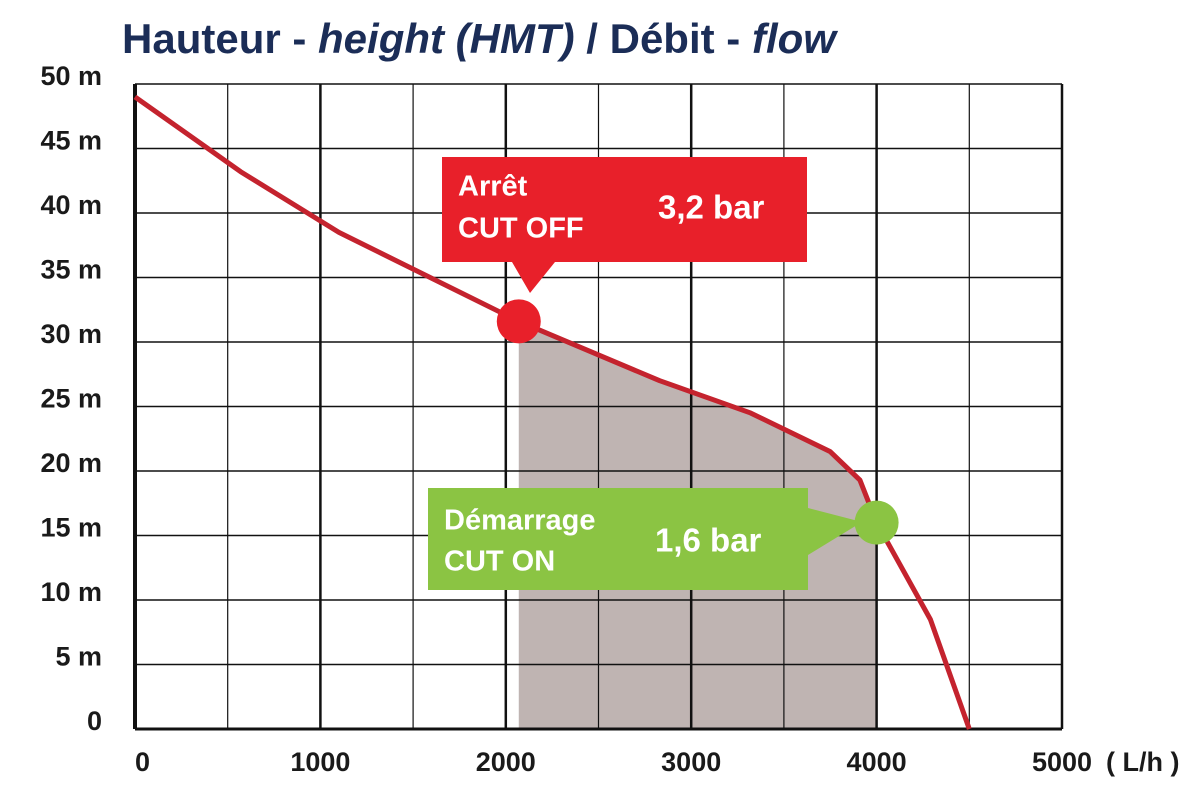  Describe the element at coordinates (71, 270) in the screenshot. I see `y-tick-label: 35 m` at that location.